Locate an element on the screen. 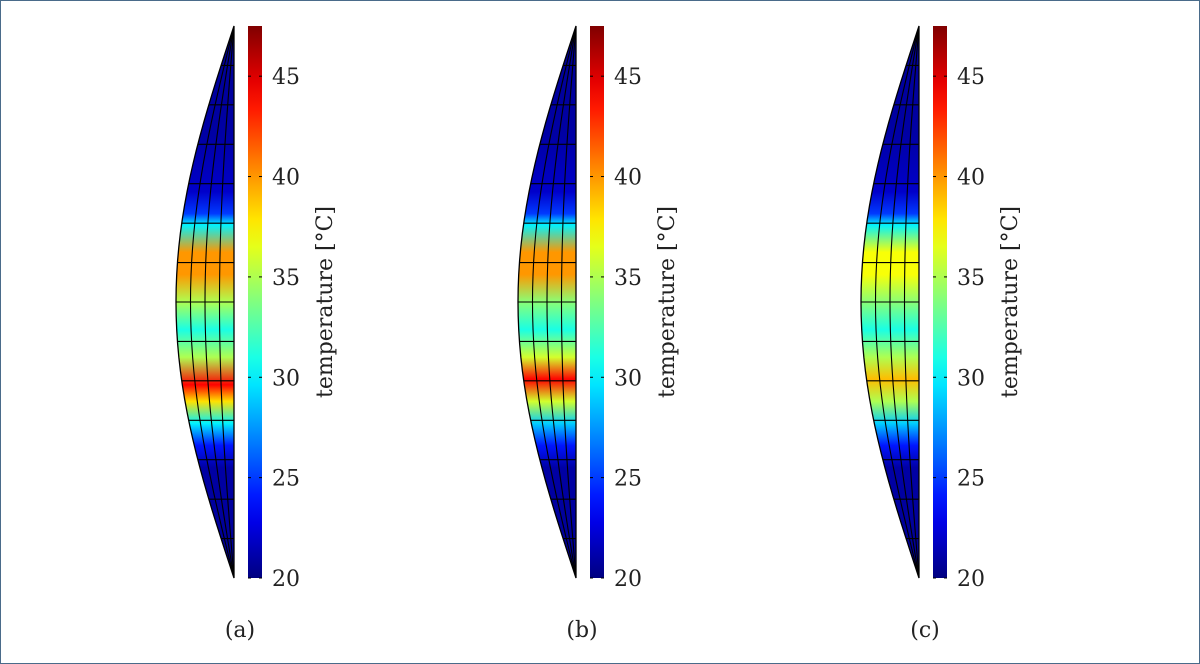 Image resolution: width=1200 pixels, height=664 pixels. panel-a: 20 25 30 35 40 45 temperature [°C] (a) is located at coordinates (256, 334).